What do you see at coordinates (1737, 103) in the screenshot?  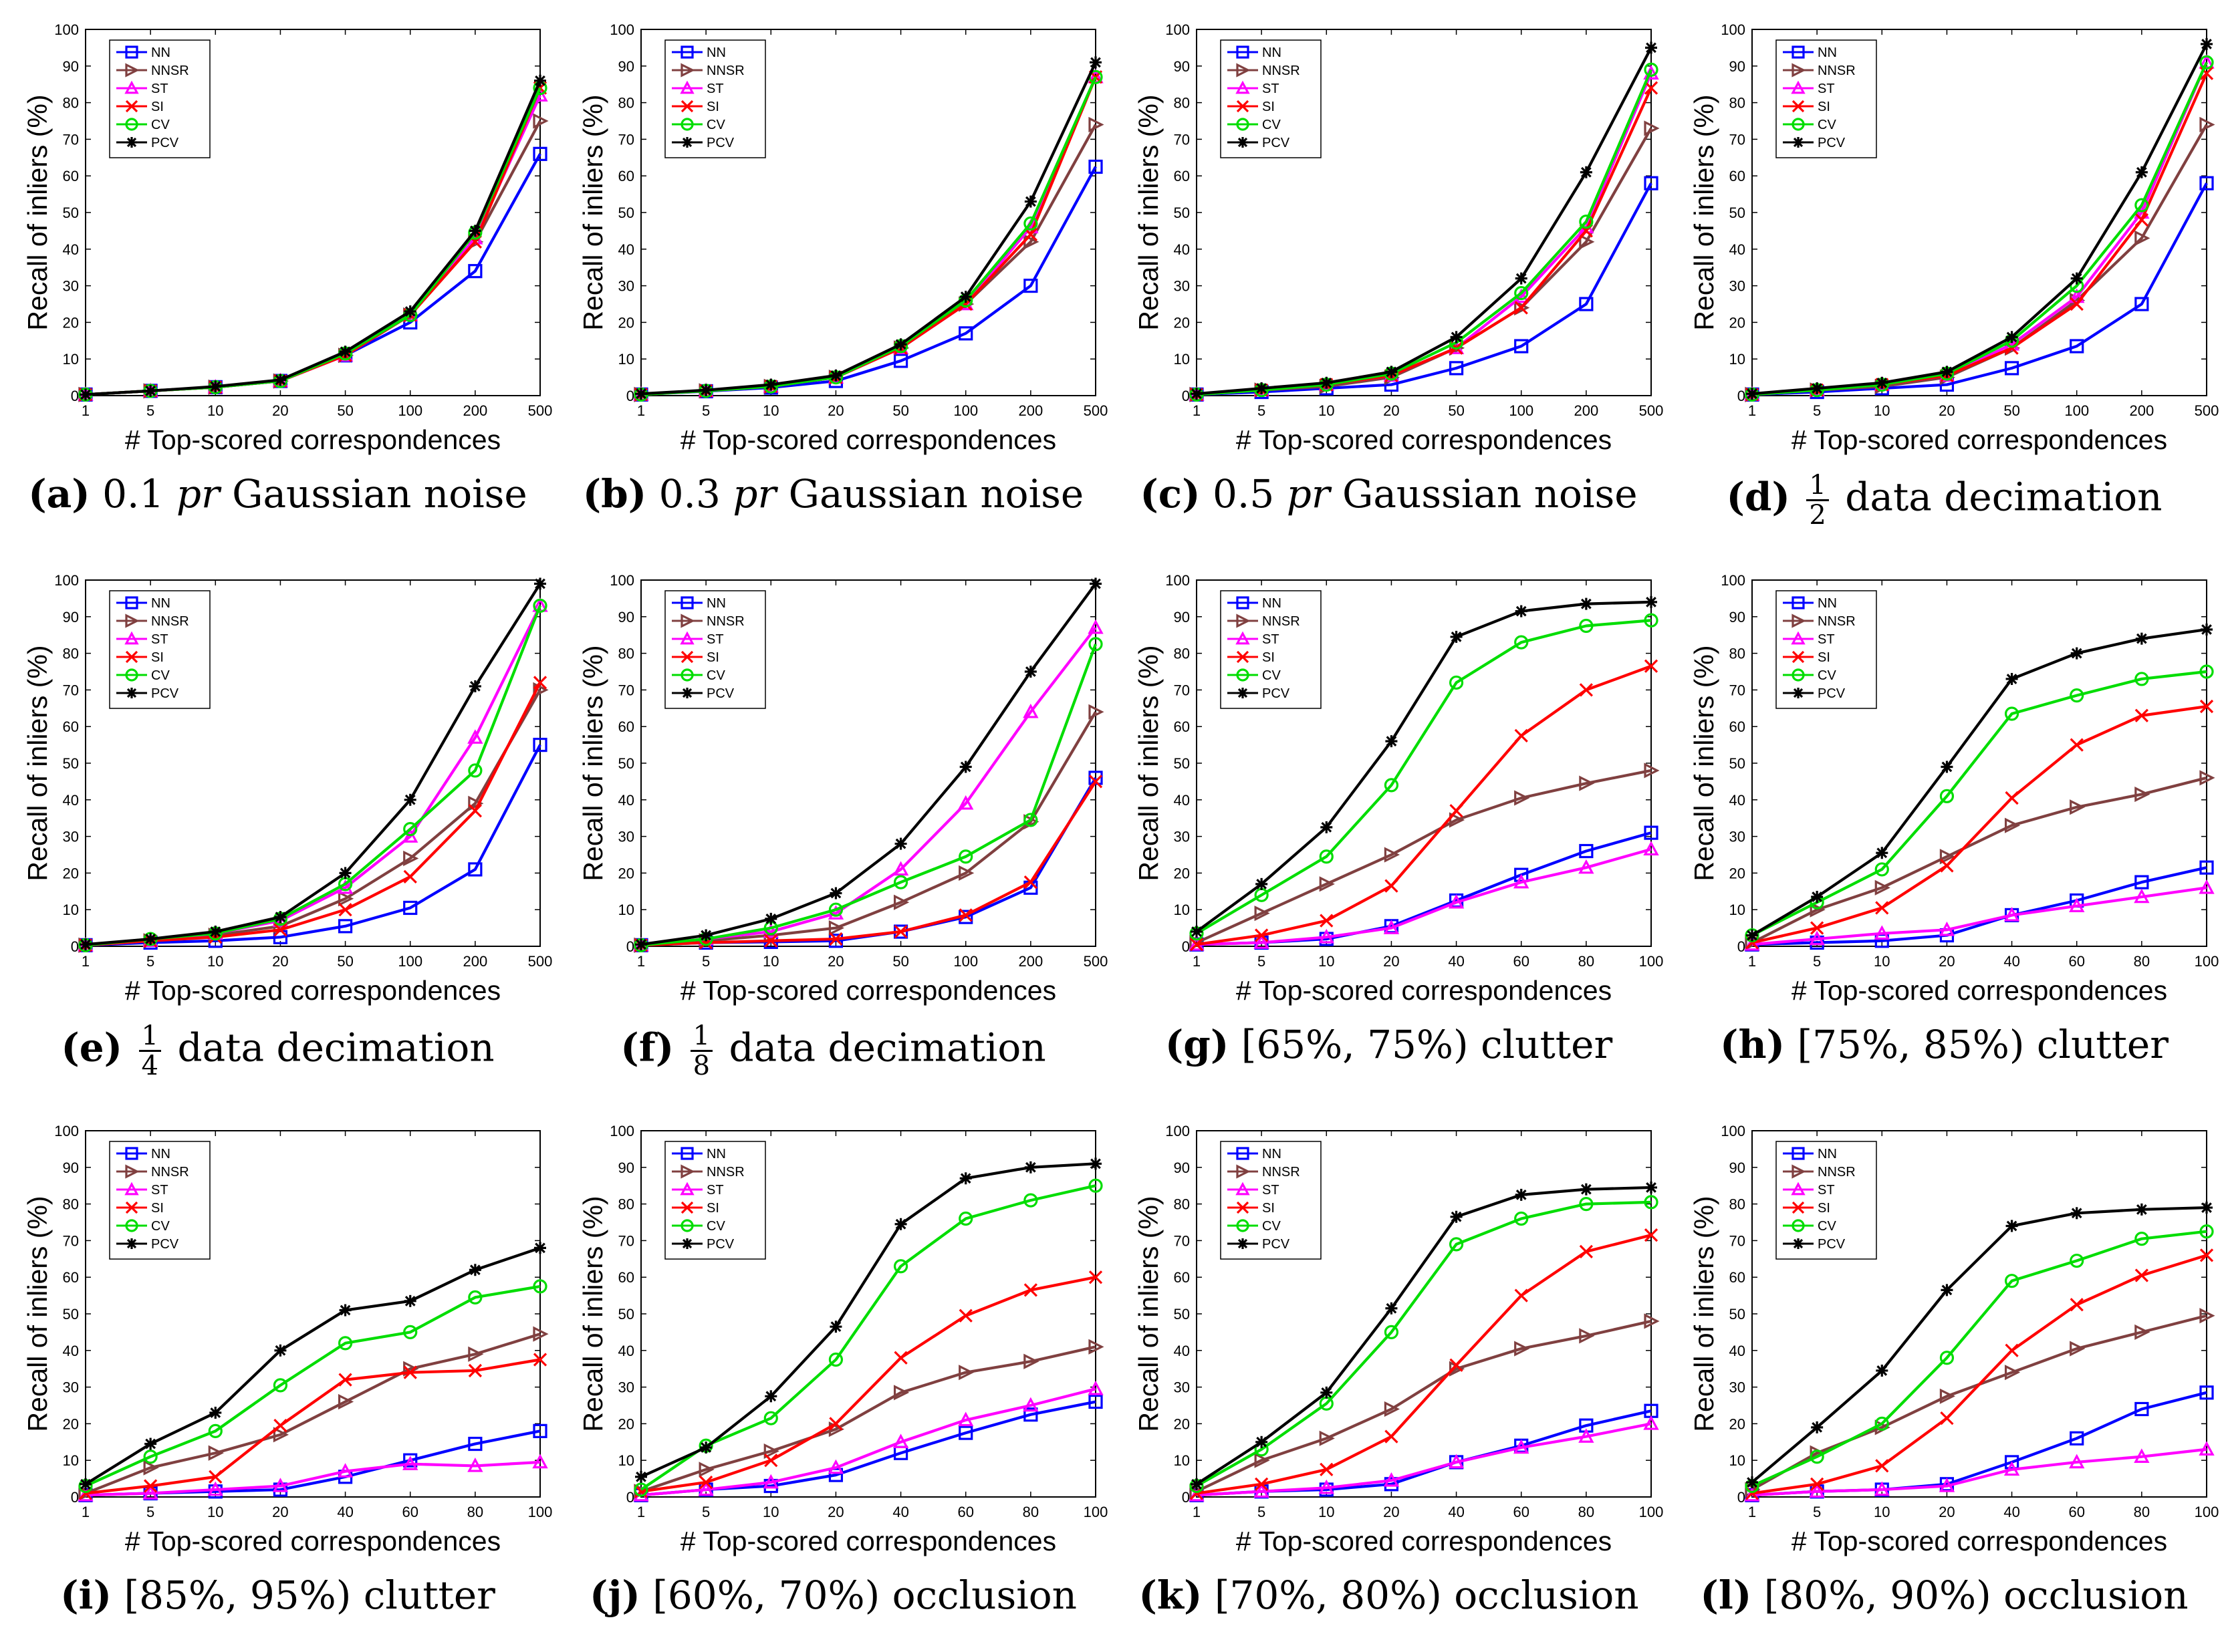 I see `y-tick-label: 80` at bounding box center [1737, 103].